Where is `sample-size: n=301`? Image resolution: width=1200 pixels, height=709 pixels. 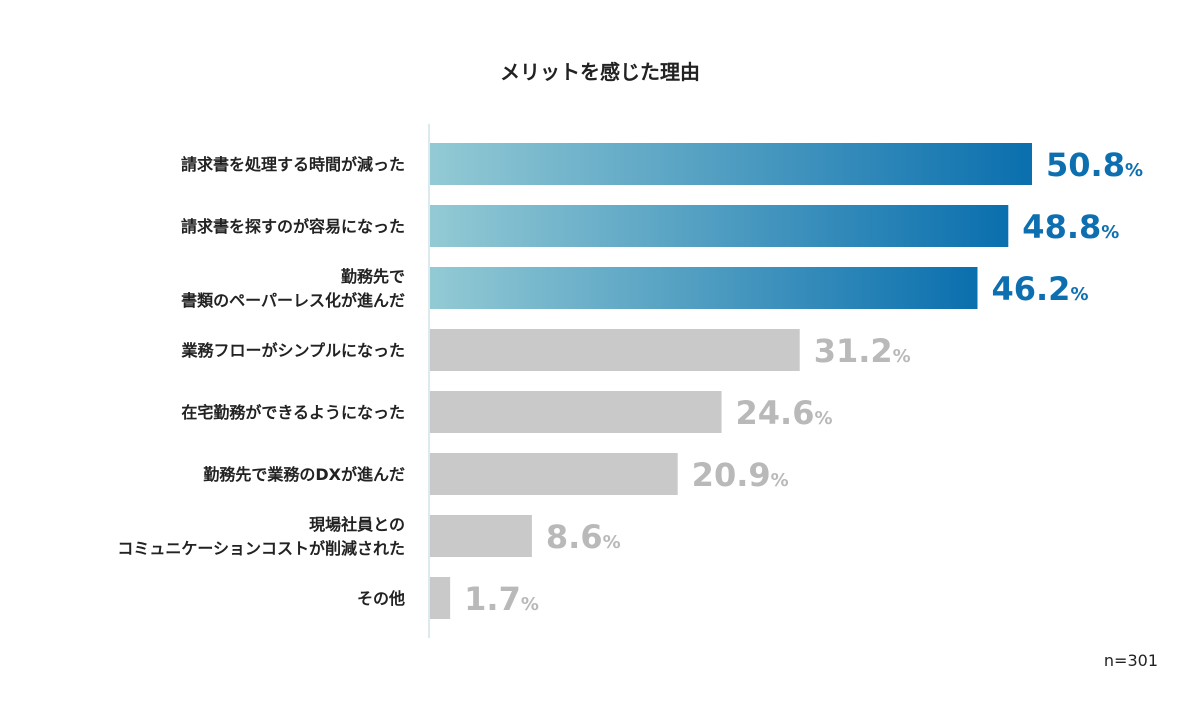 sample-size: n=301 is located at coordinates (1131, 660).